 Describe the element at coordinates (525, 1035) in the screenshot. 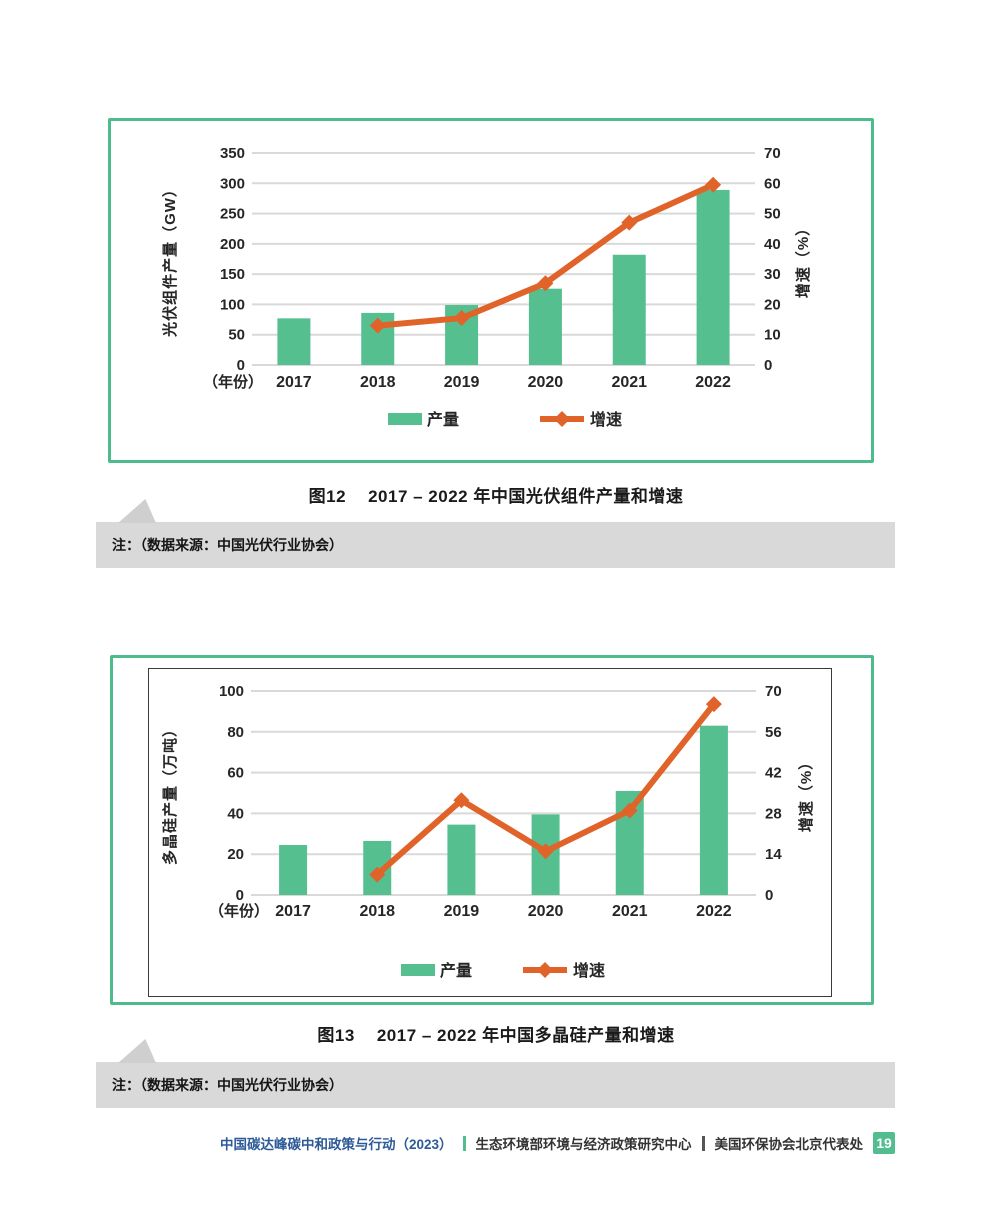

I see `figure-13-caption-text: 2017 – 2022 年中国多晶硅产量和增速` at that location.